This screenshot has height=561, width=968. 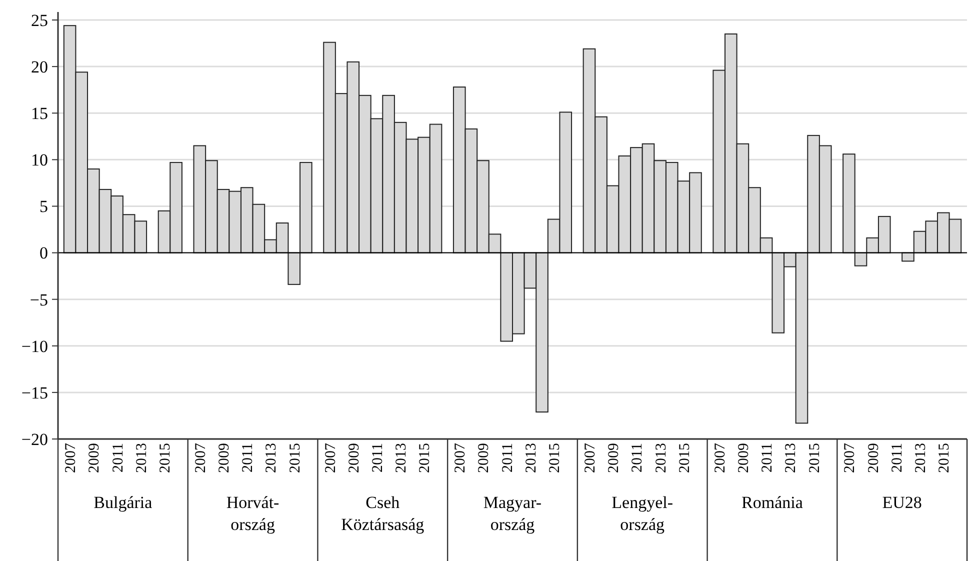 I want to click on text: Cseh Köztársaság, so click(x=383, y=513).